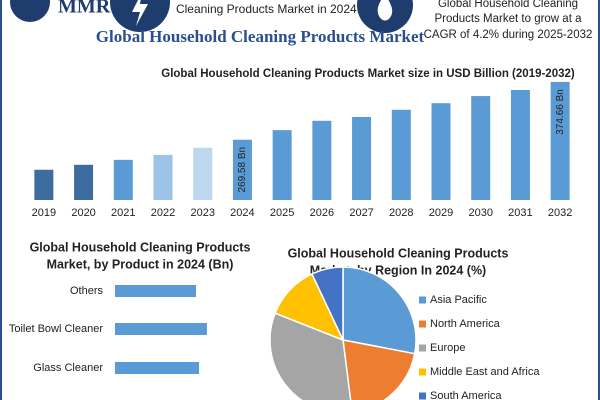 The height and width of the screenshot is (400, 600). Describe the element at coordinates (465, 324) in the screenshot. I see `legend-label: North America` at that location.